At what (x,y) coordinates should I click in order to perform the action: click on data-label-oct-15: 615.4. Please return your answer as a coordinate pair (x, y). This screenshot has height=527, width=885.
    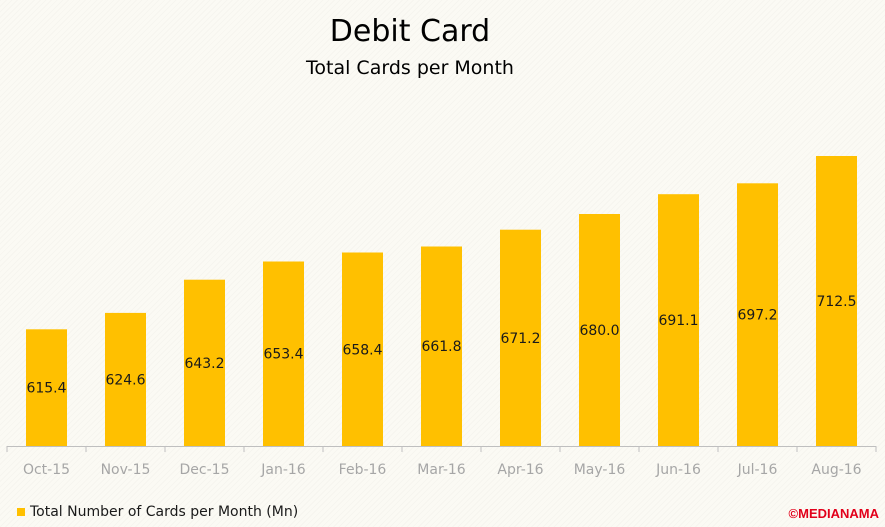
    Looking at the image, I should click on (46, 389).